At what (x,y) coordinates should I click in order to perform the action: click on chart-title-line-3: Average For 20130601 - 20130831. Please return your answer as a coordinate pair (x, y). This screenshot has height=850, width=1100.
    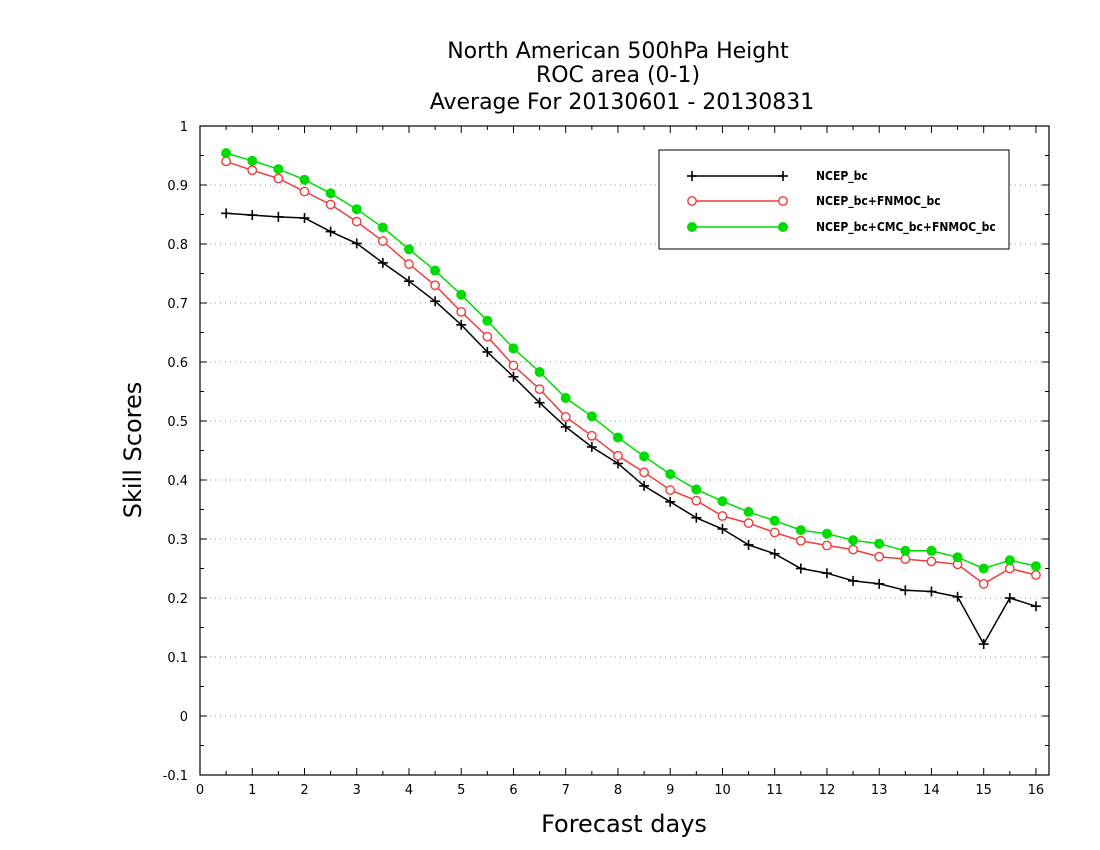
    Looking at the image, I should click on (622, 102).